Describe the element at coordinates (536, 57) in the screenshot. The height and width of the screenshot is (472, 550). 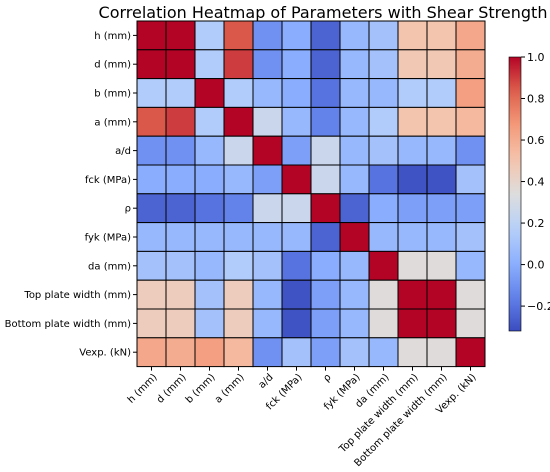
I see `colorbar-tick-label: 1.0` at that location.